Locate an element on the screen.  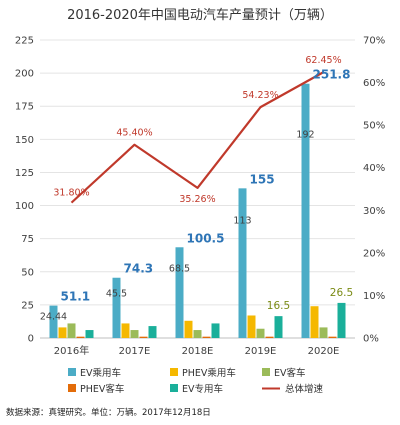
total-label: 155 is located at coordinates (262, 179).